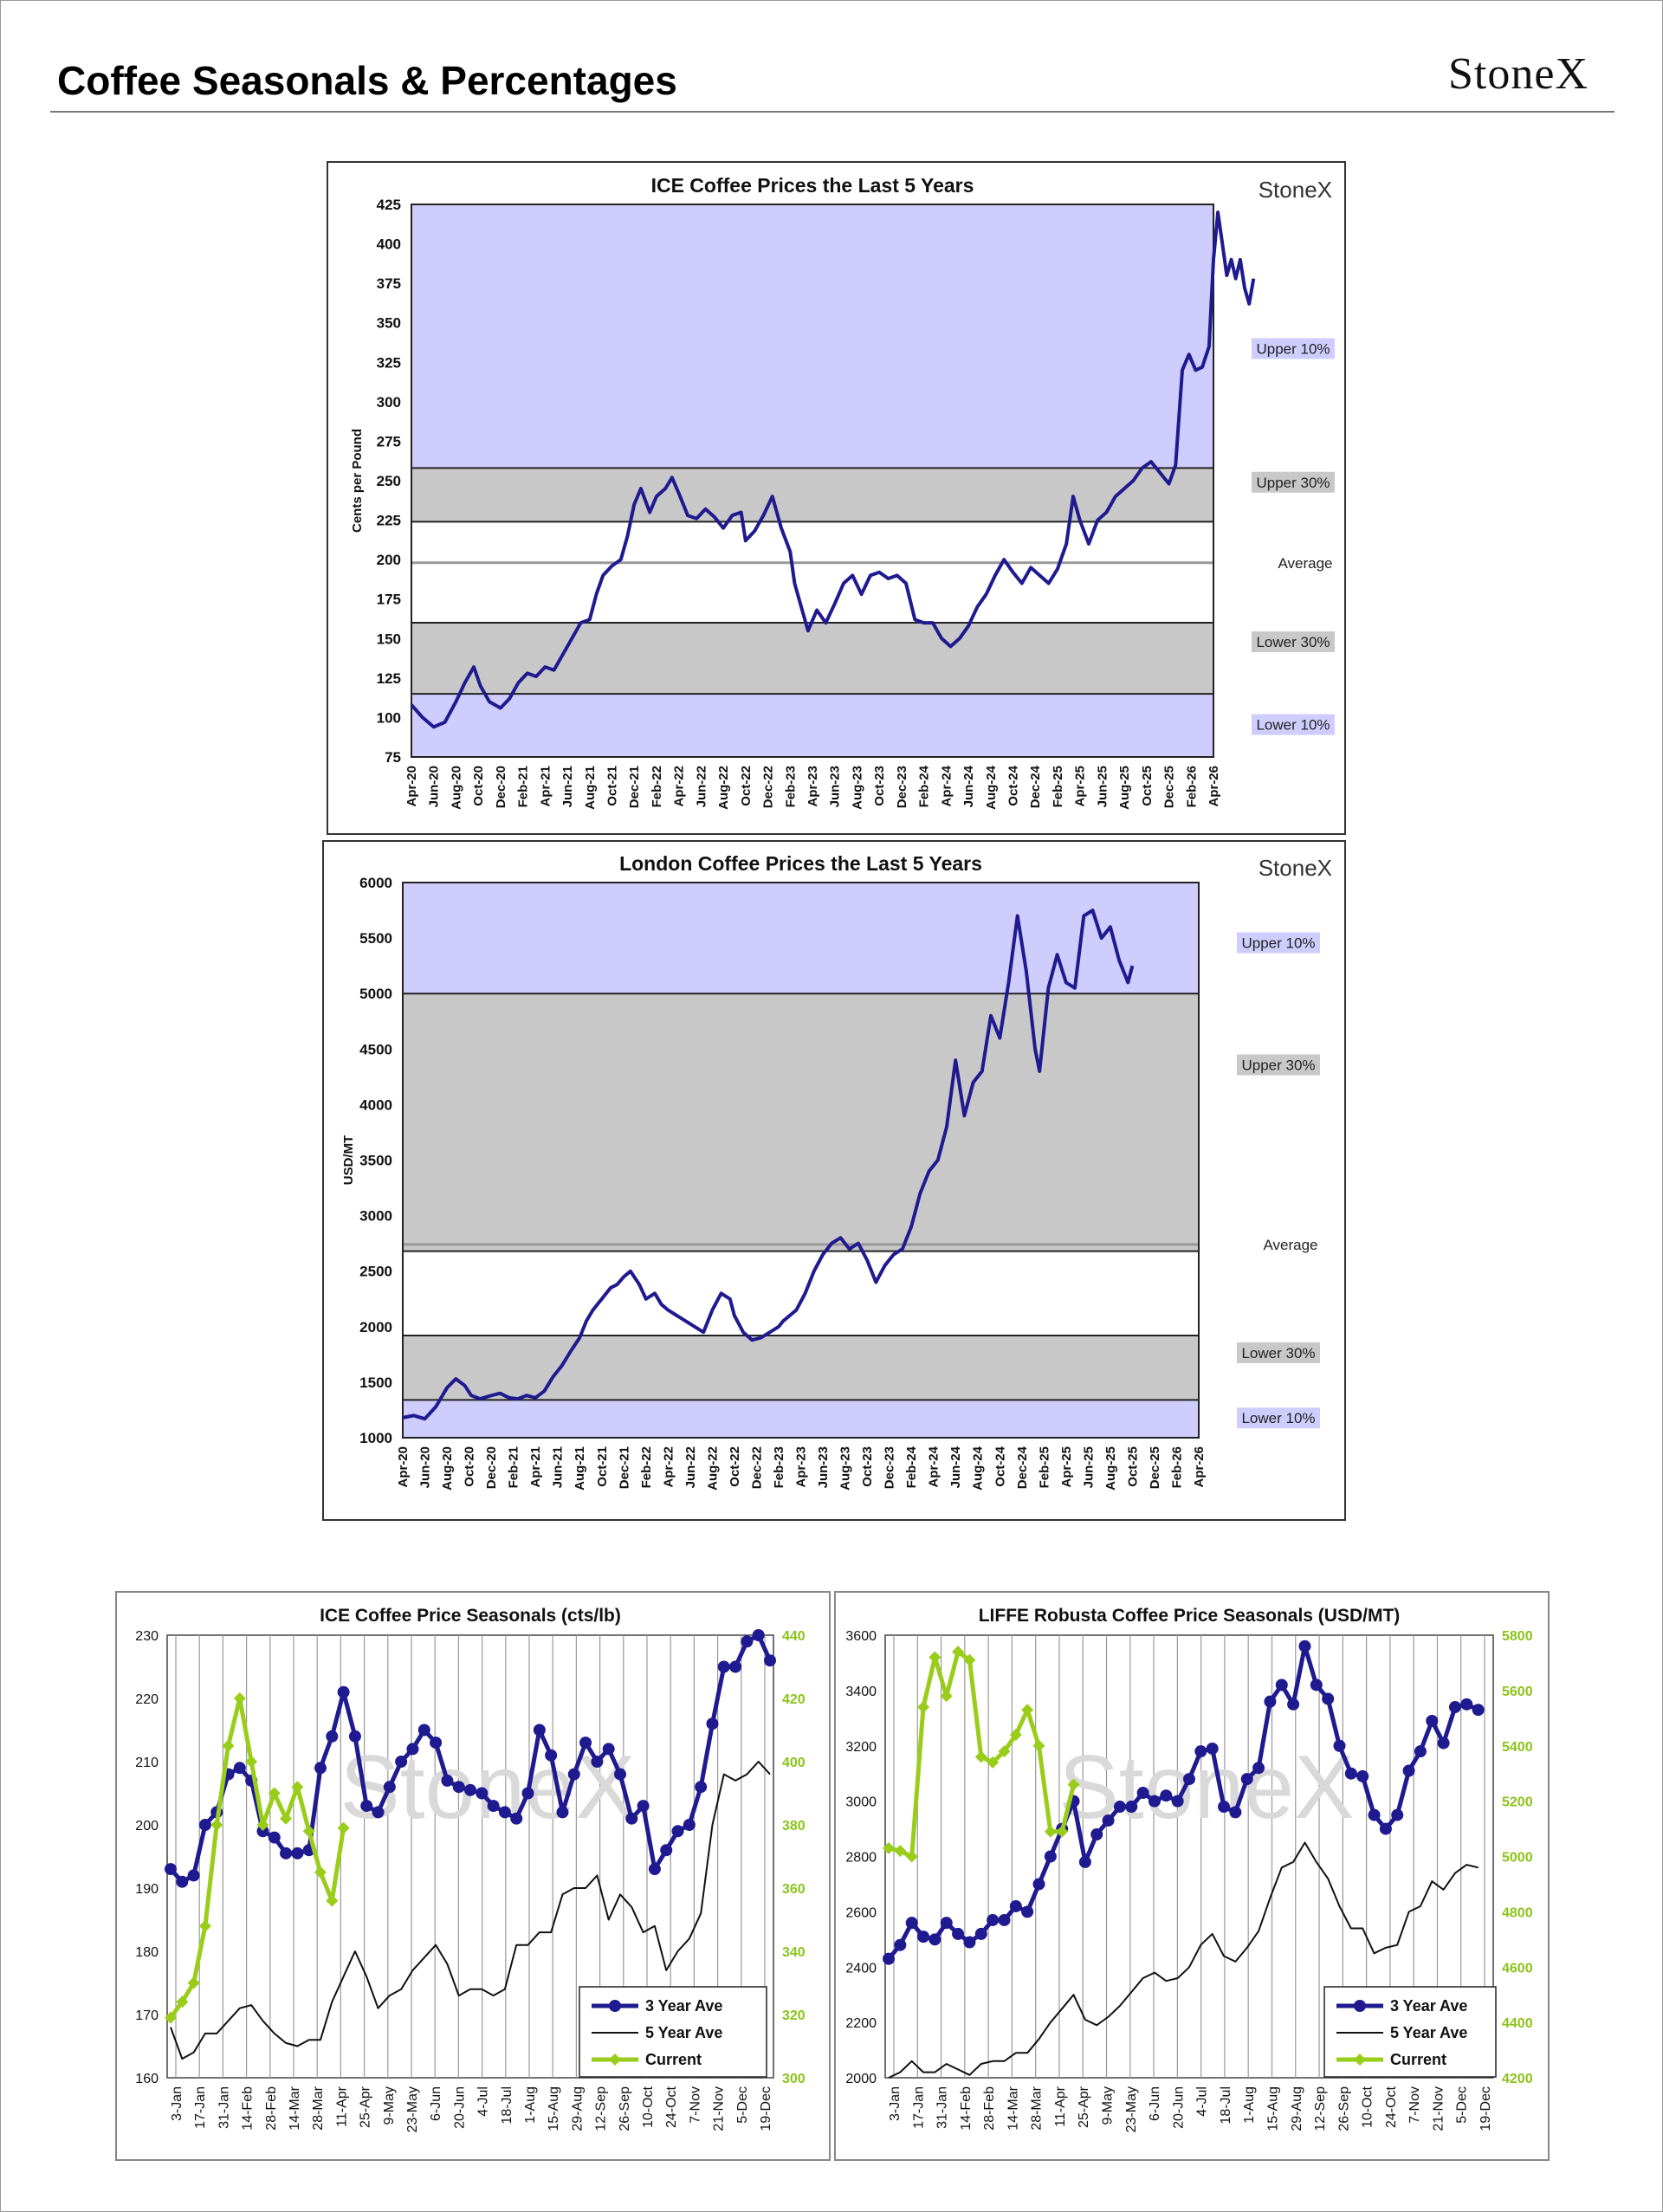 Image resolution: width=1663 pixels, height=2212 pixels. I want to click on x-tick-label: 14-Mar, so click(1013, 2108).